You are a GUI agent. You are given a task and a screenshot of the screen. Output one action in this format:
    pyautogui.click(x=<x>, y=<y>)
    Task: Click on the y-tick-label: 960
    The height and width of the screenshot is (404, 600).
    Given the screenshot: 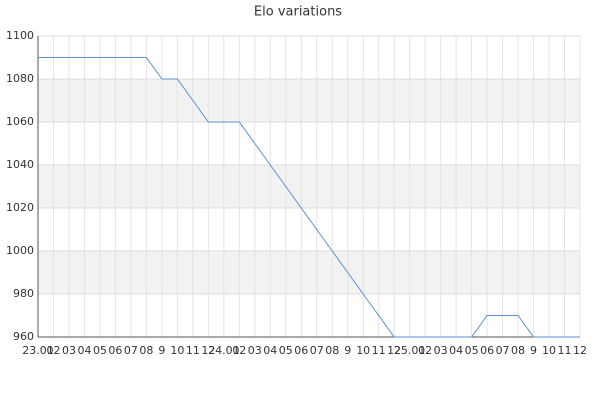 What is the action you would take?
    pyautogui.click(x=23, y=336)
    